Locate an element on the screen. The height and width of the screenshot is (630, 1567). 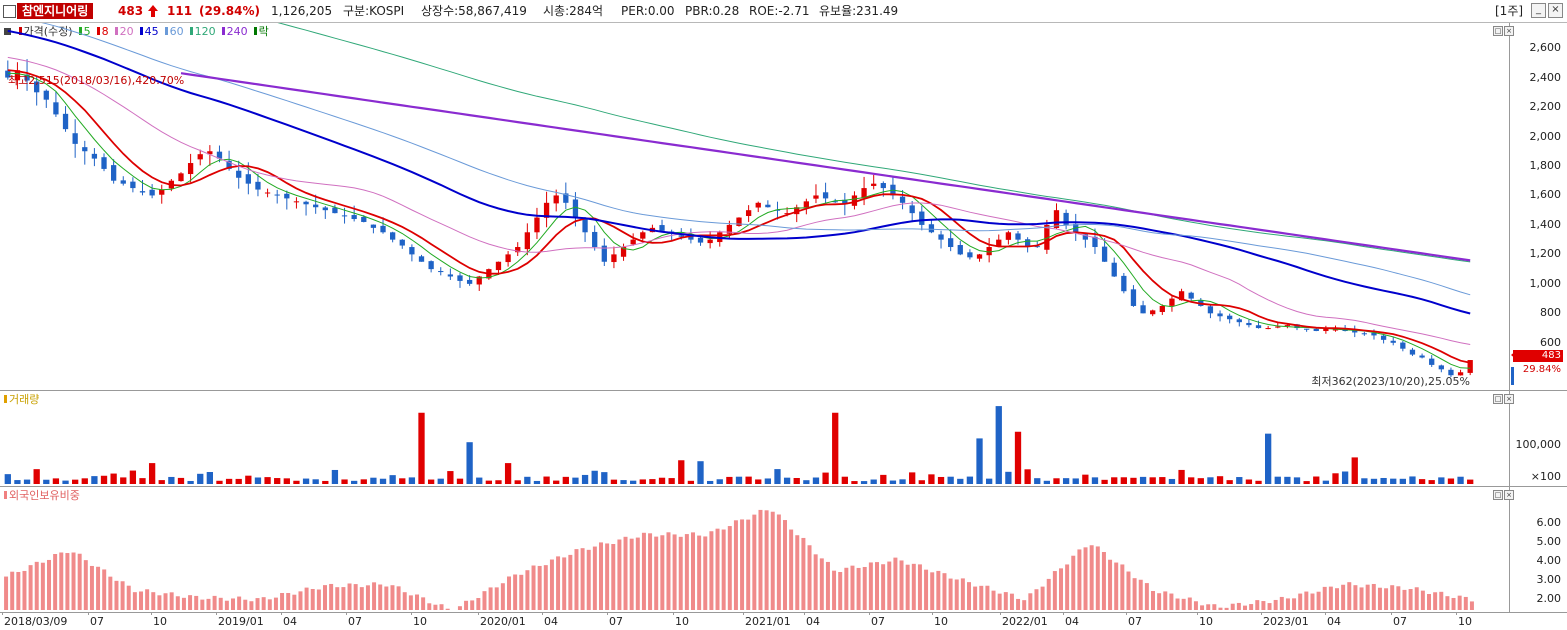
market-type: 구분:KOSPI is located at coordinates (374, 11).